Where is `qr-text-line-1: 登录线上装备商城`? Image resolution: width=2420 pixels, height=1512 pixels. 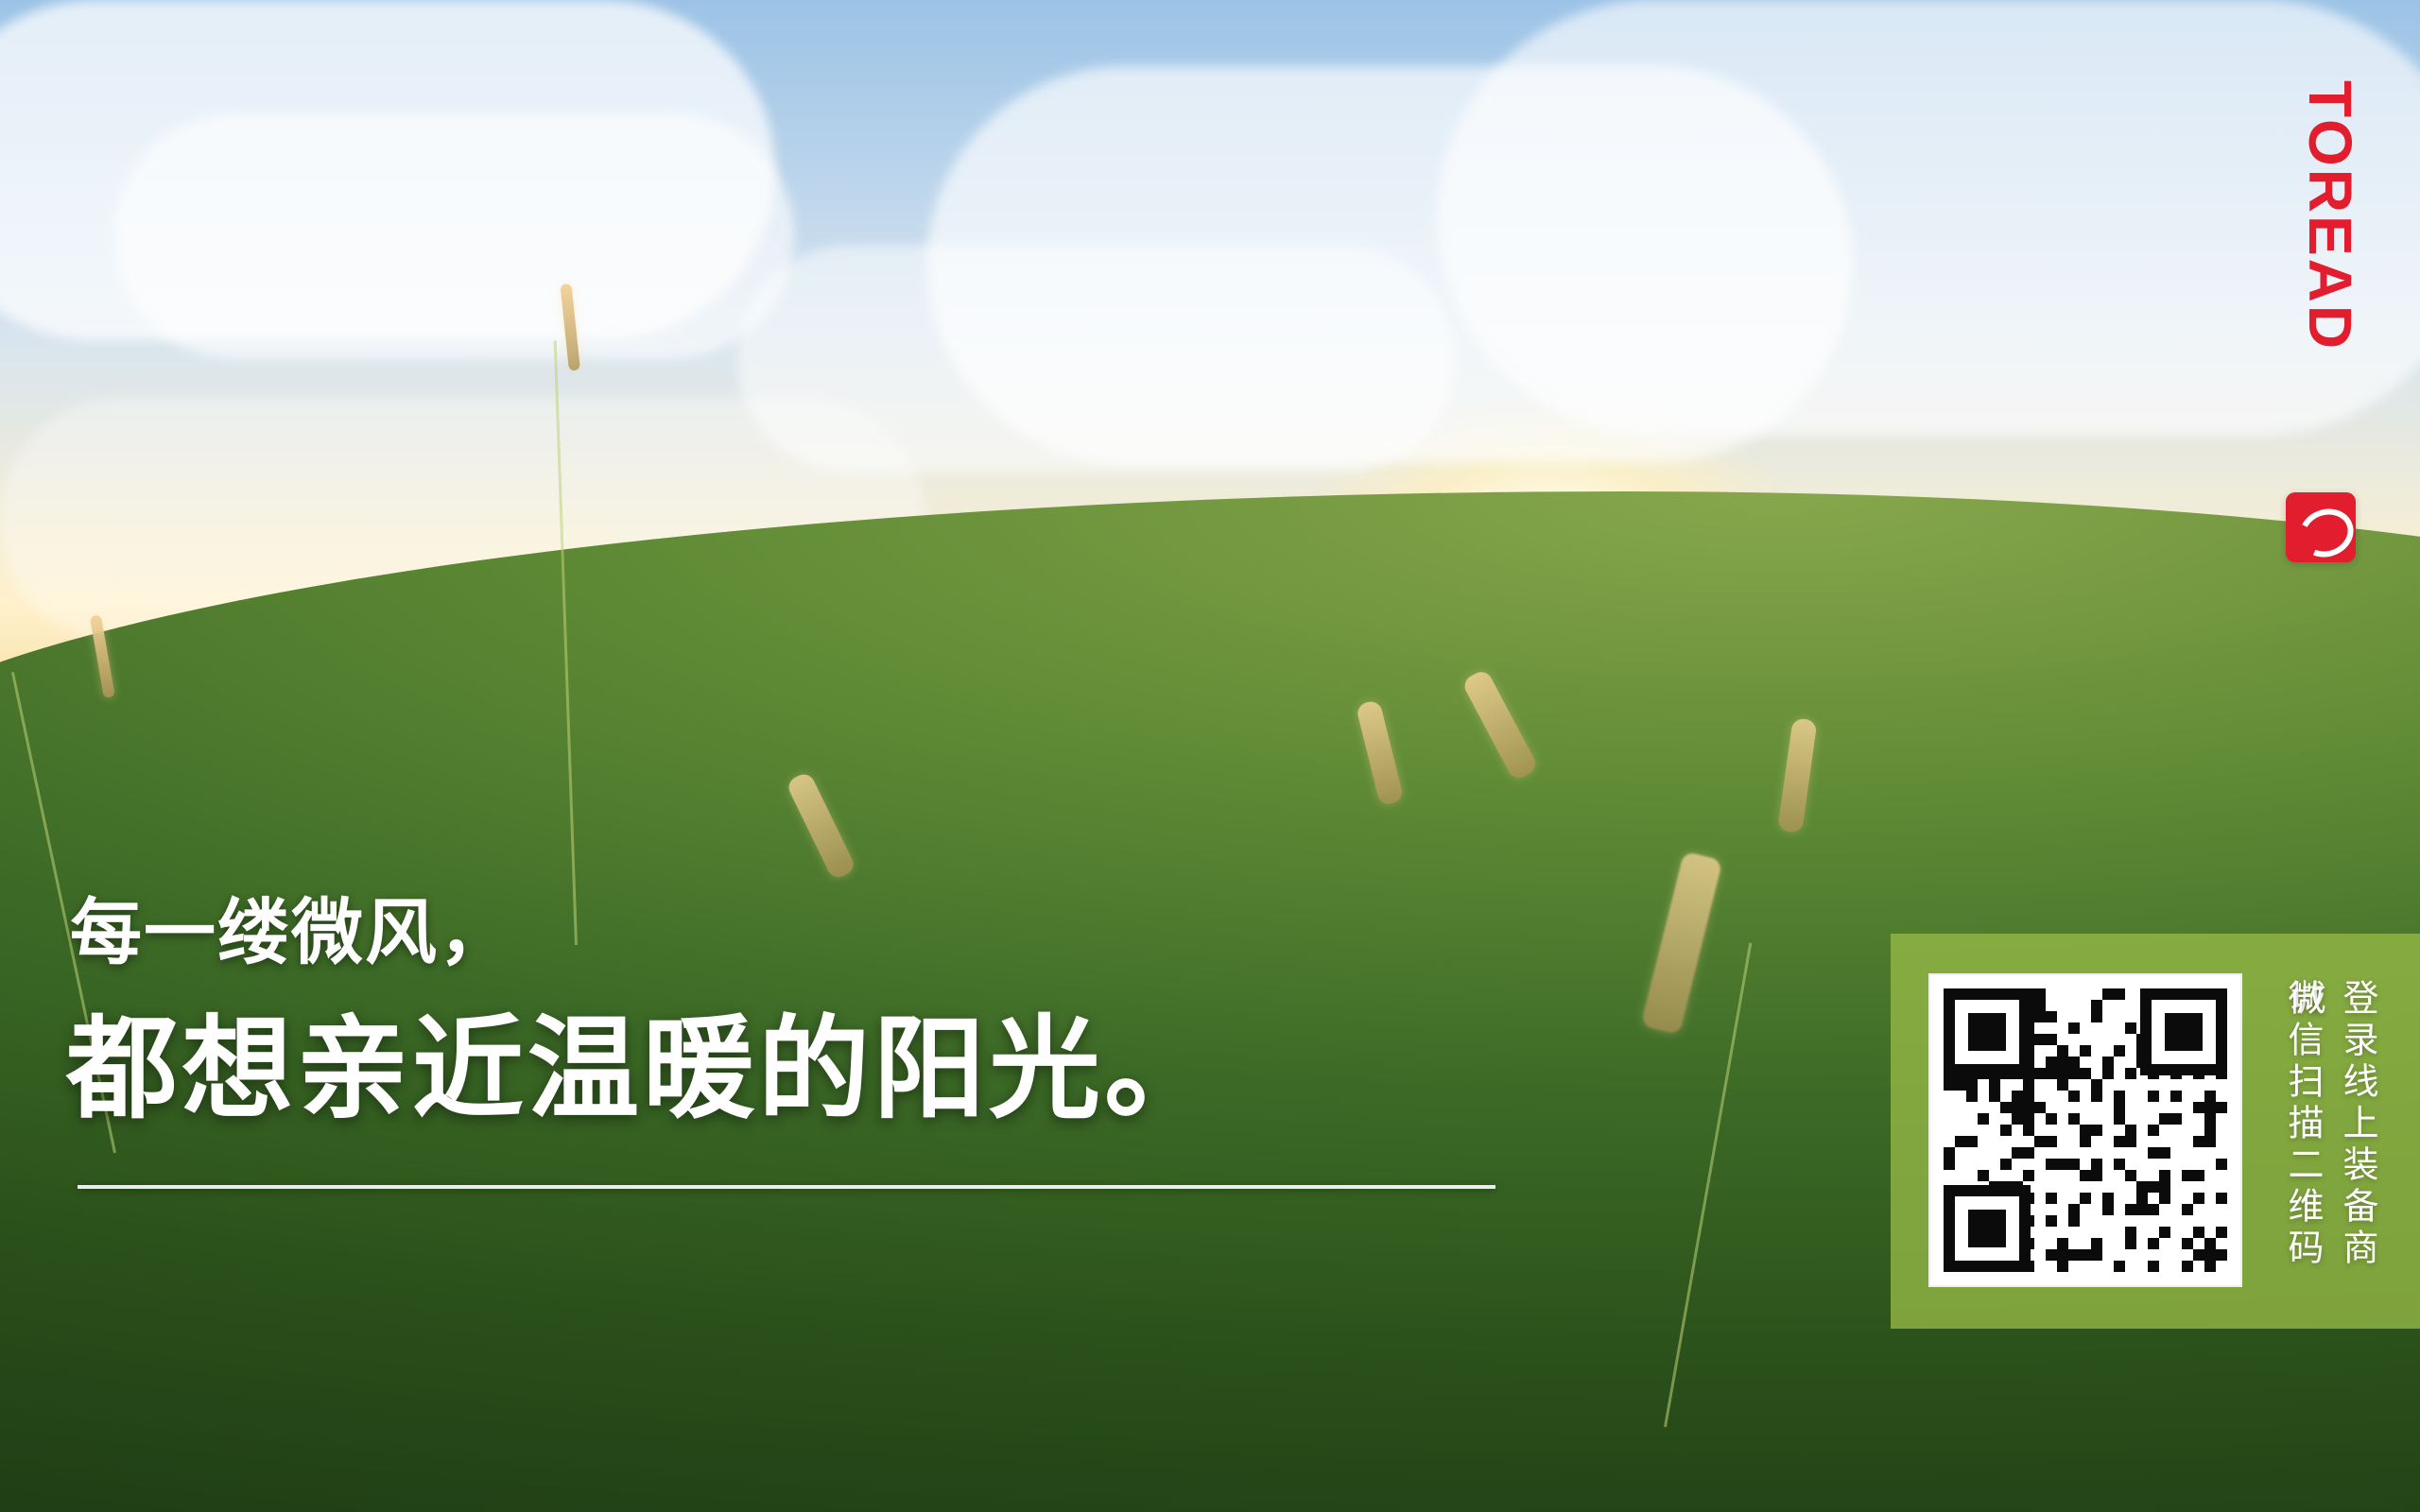
qr-text-line-1: 登录线上装备商城 is located at coordinates (2331, 1124).